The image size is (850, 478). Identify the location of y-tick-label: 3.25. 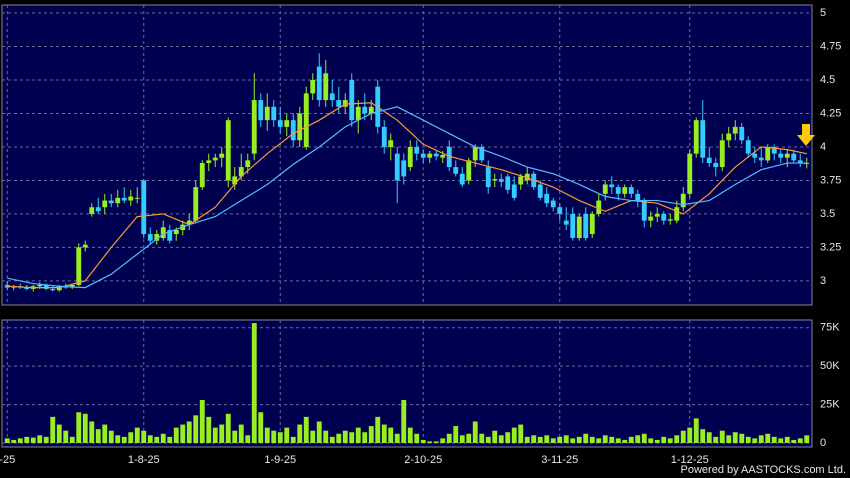
(830, 247).